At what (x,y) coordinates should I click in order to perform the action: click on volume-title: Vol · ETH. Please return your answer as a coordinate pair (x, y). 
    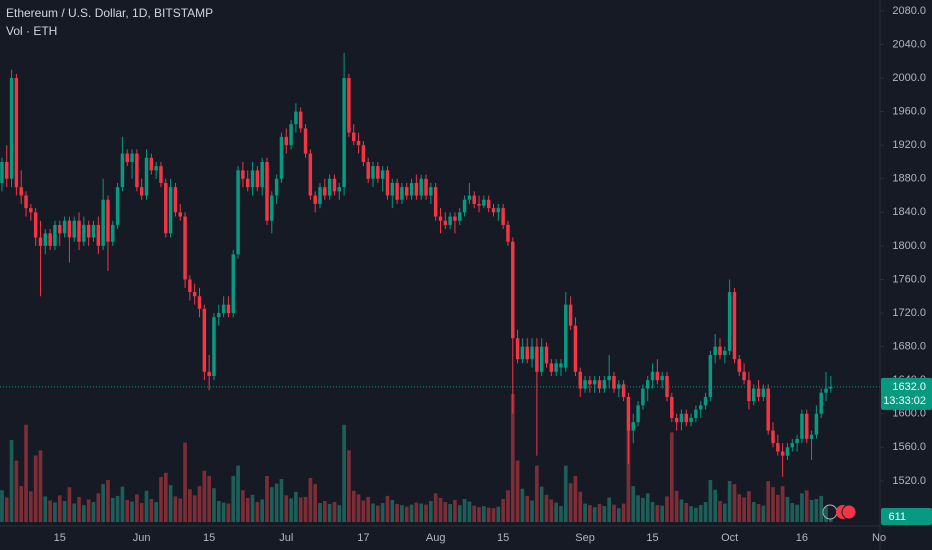
    Looking at the image, I should click on (31, 31).